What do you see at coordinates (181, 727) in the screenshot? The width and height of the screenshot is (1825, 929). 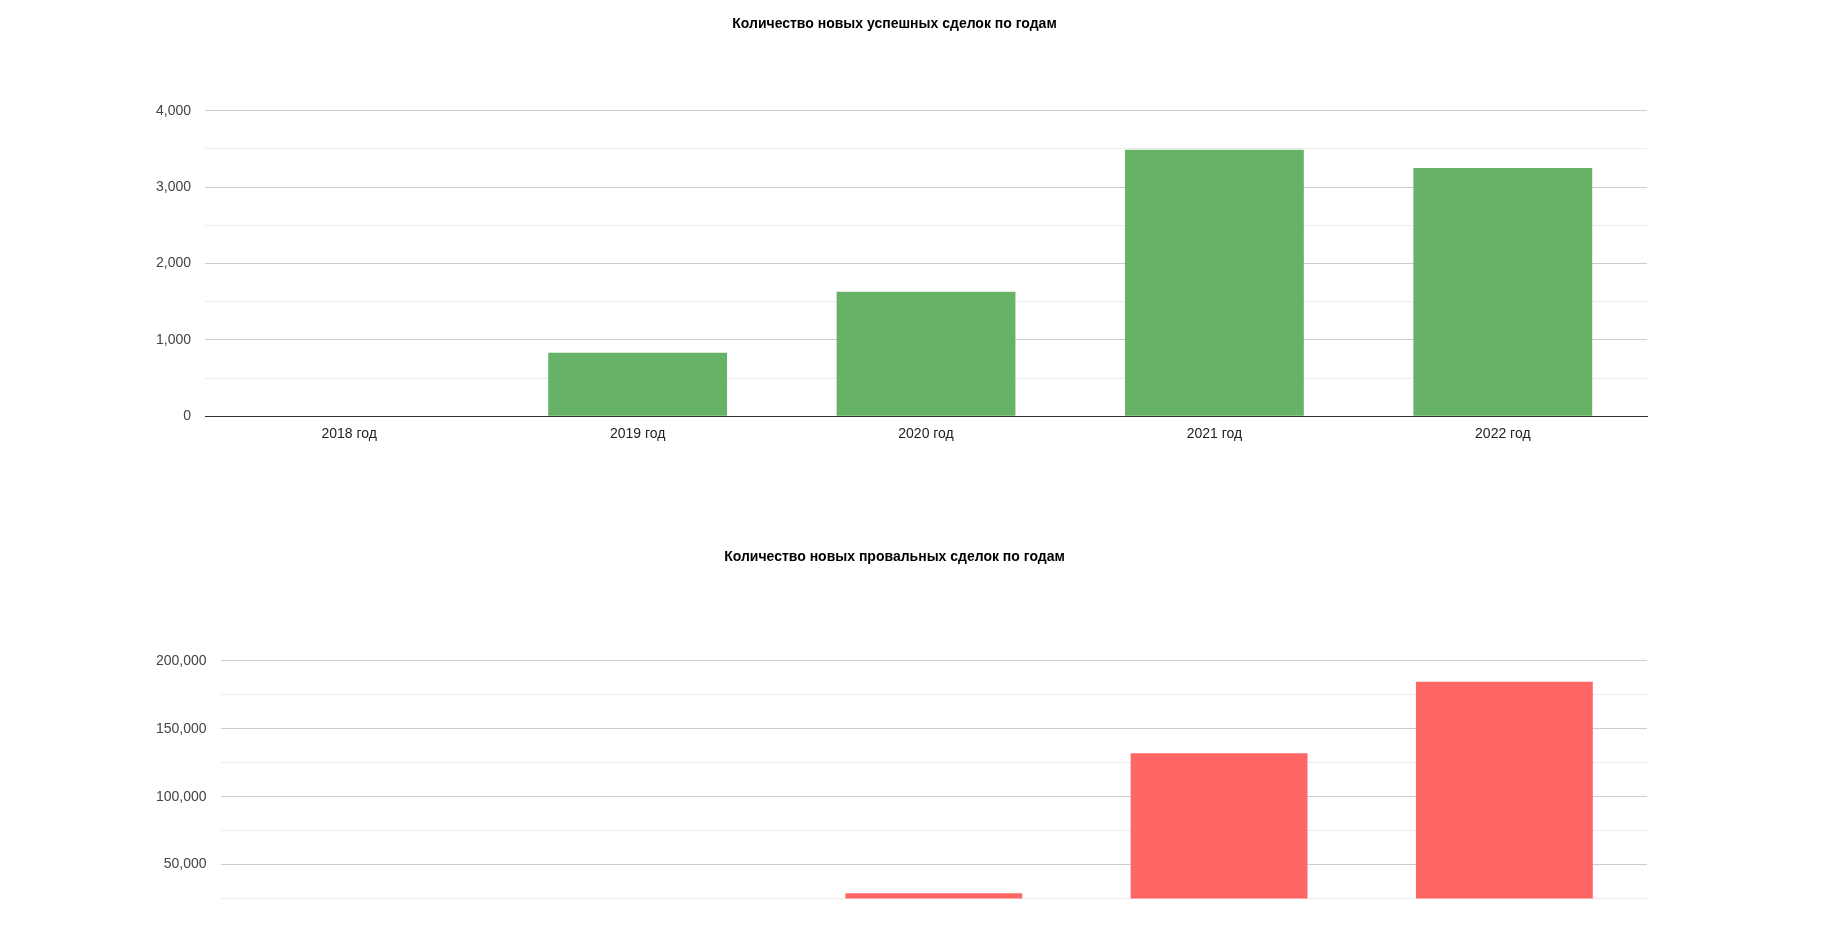 I see `y-tick-label: 150,000` at bounding box center [181, 727].